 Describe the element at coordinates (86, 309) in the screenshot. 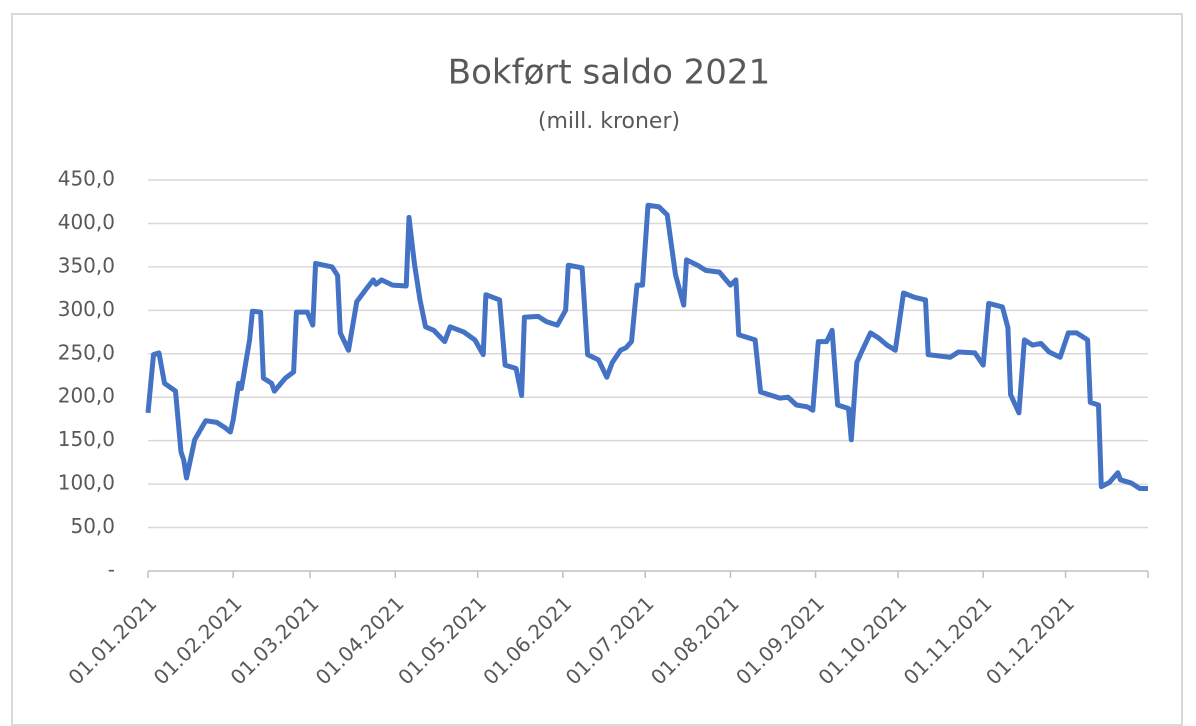

I see `y-tick-label: 300,0` at that location.